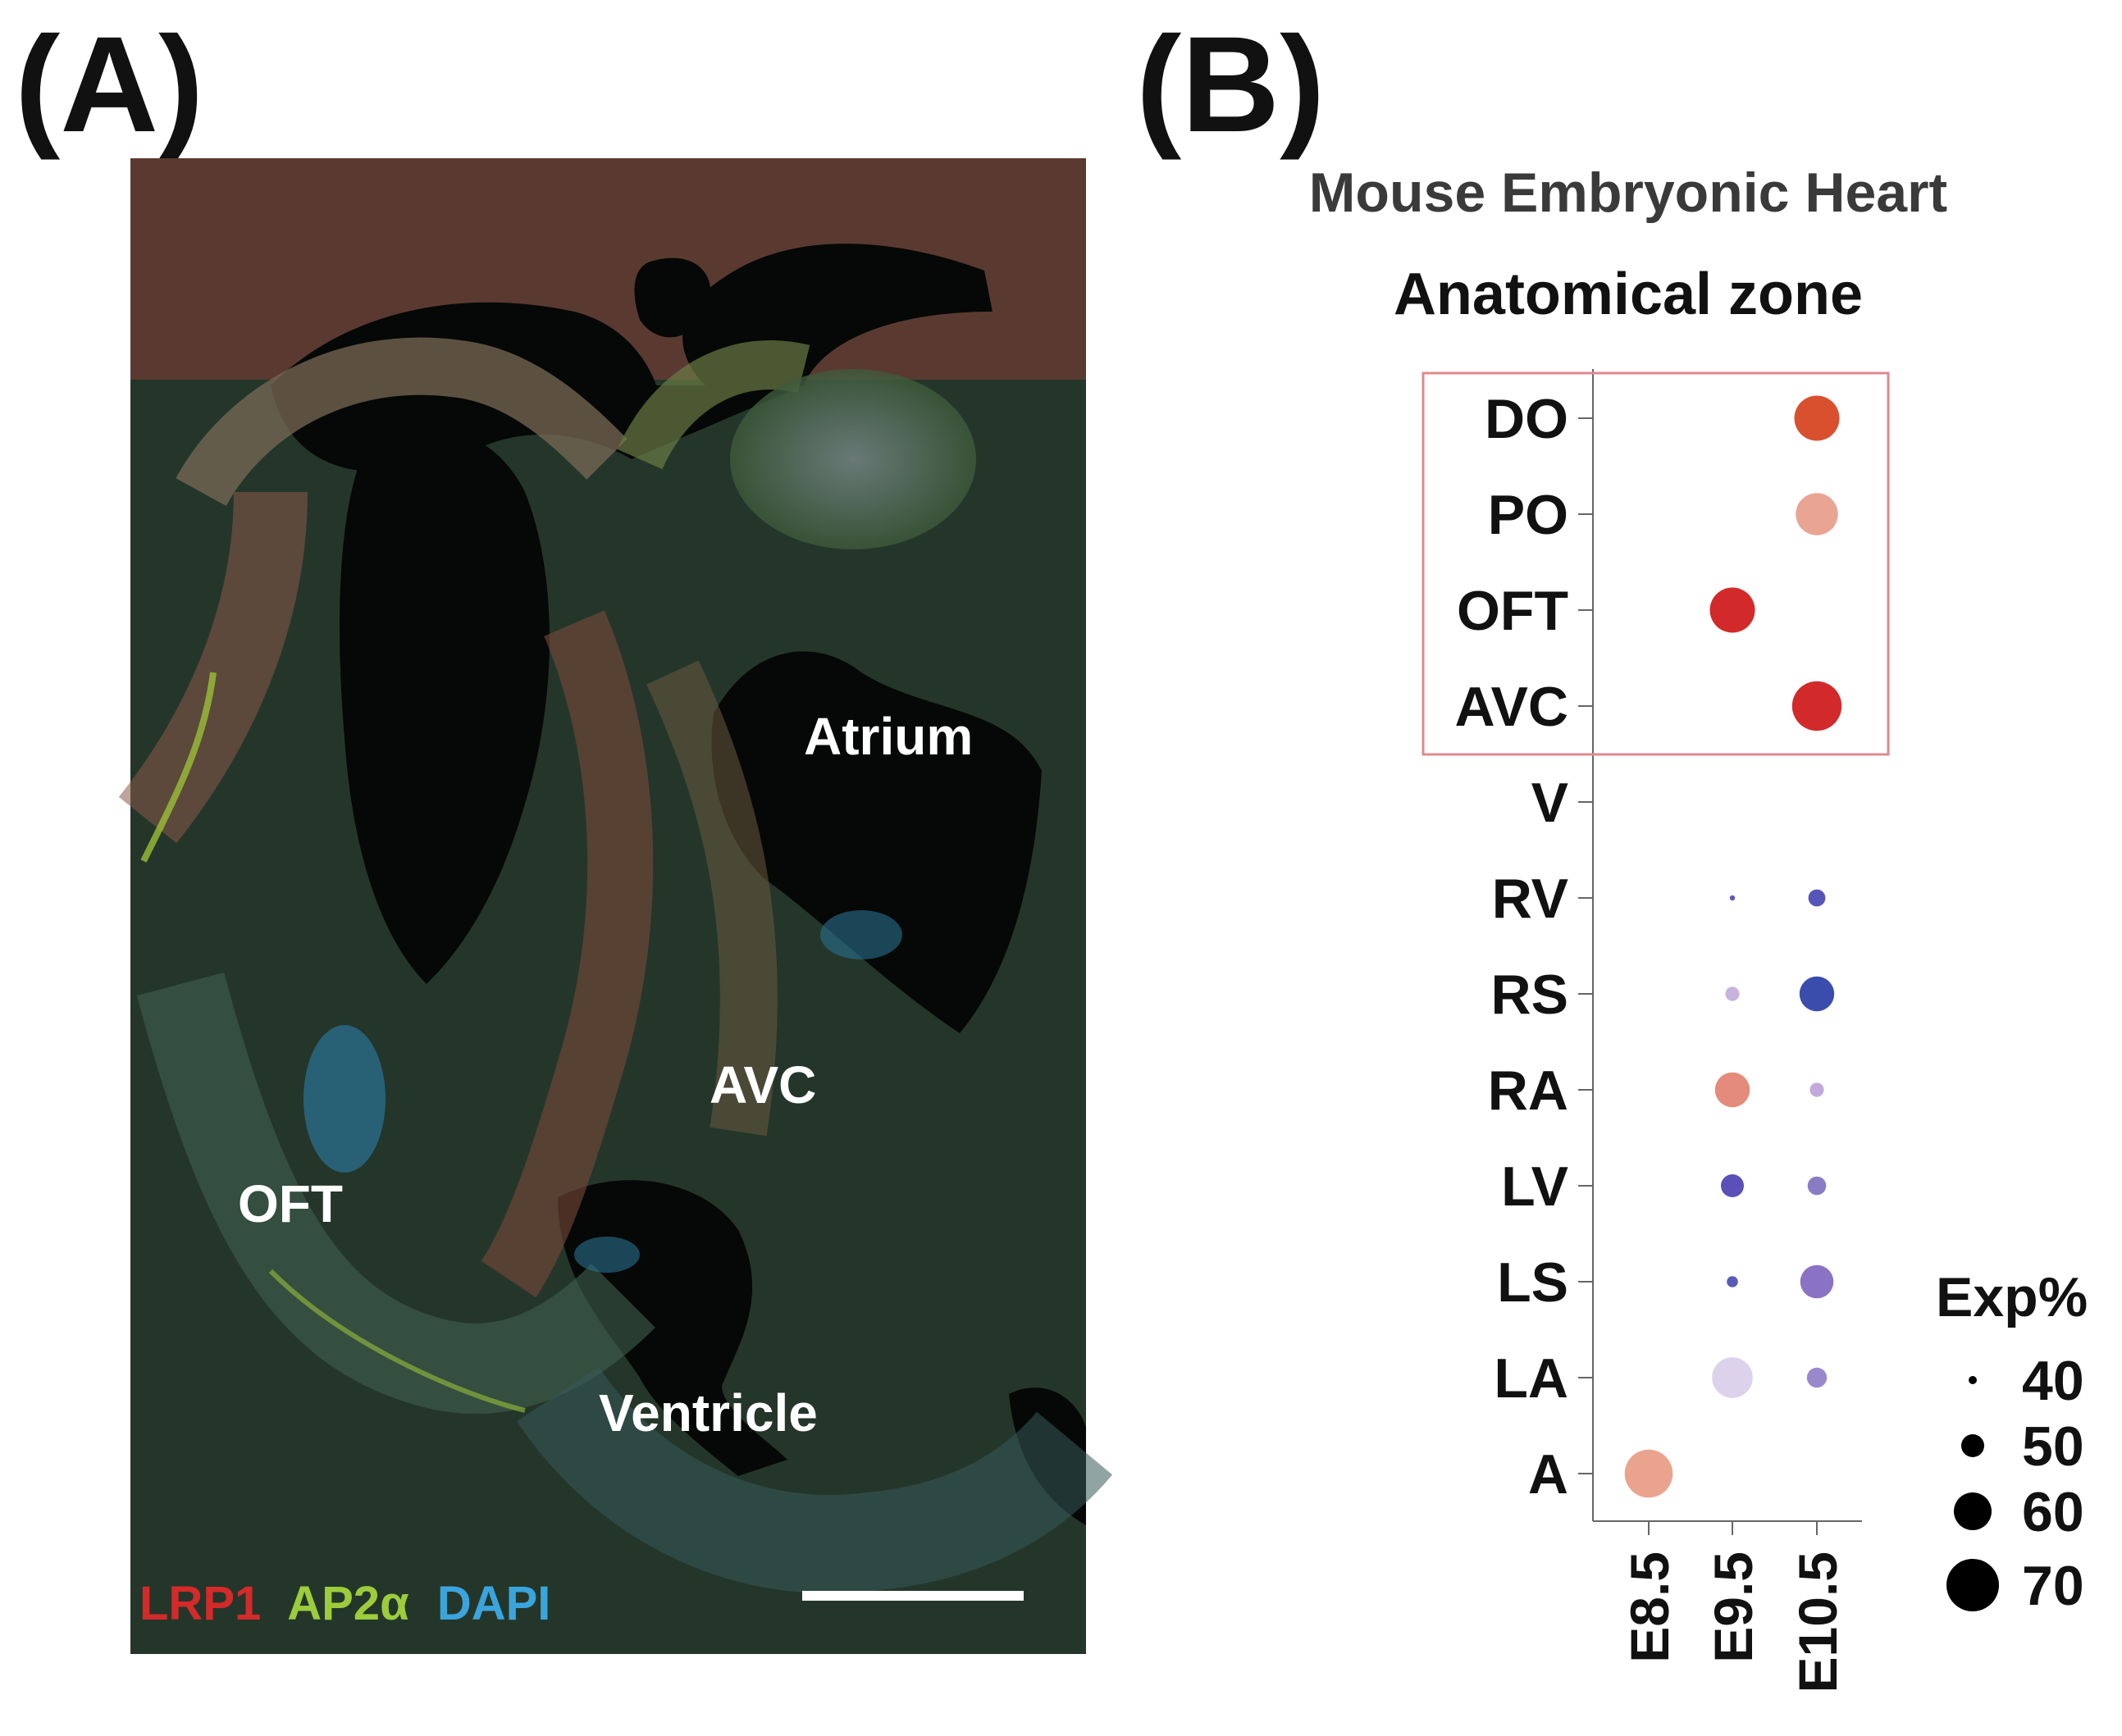 Image resolution: width=2122 pixels, height=1736 pixels. I want to click on y-tick-label-rs: RS, so click(1529, 995).